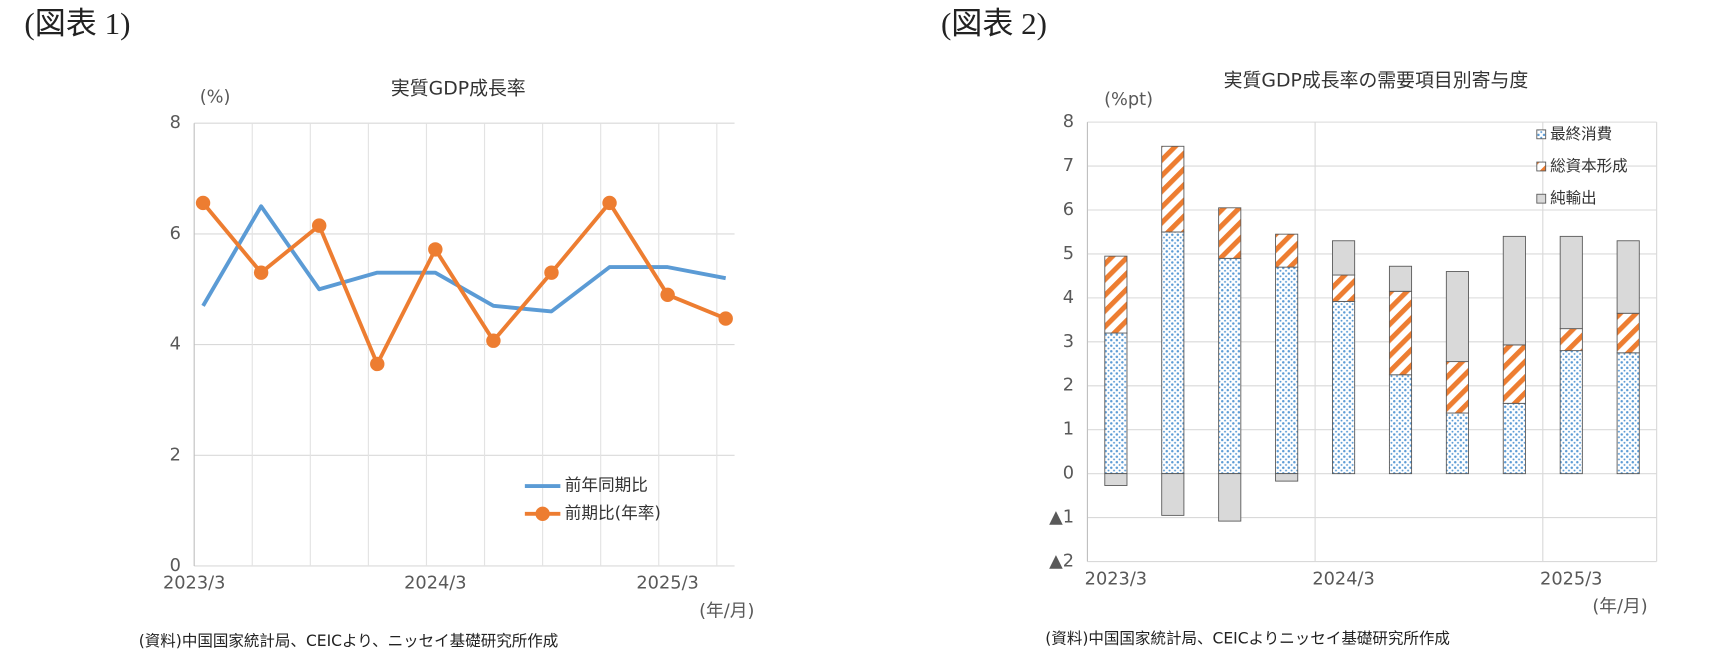  Describe the element at coordinates (1061, 562) in the screenshot. I see `y-tick-label: ▲2` at that location.